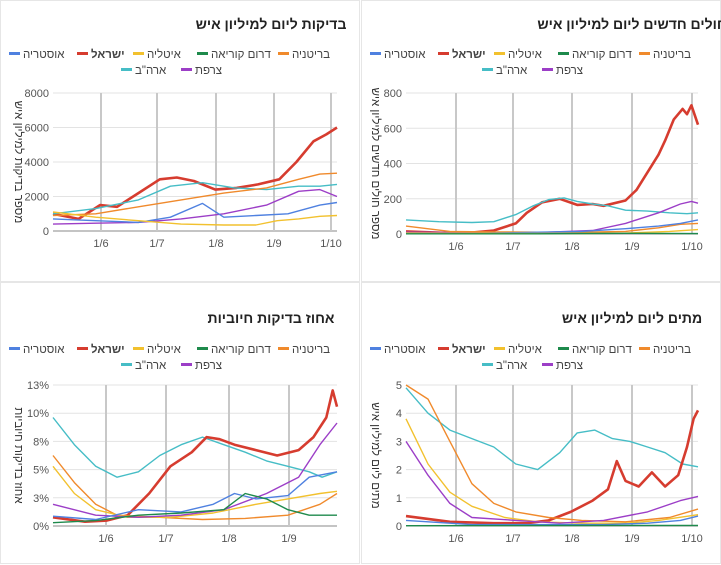 The width and height of the screenshot is (721, 565). Describe the element at coordinates (46, 232) in the screenshot. I see `y-tick-label: 0` at that location.